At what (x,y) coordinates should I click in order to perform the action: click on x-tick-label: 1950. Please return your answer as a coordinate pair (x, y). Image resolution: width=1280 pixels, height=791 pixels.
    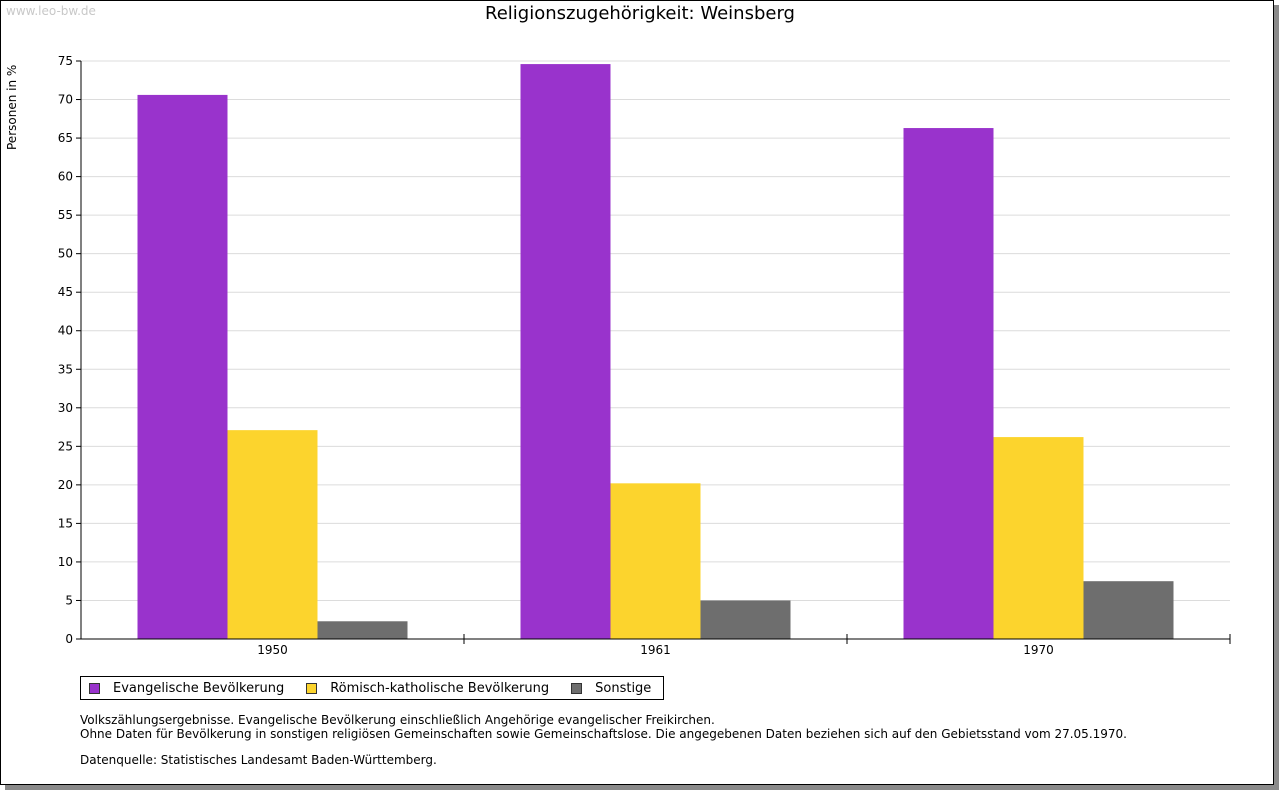
    Looking at the image, I should click on (272, 650).